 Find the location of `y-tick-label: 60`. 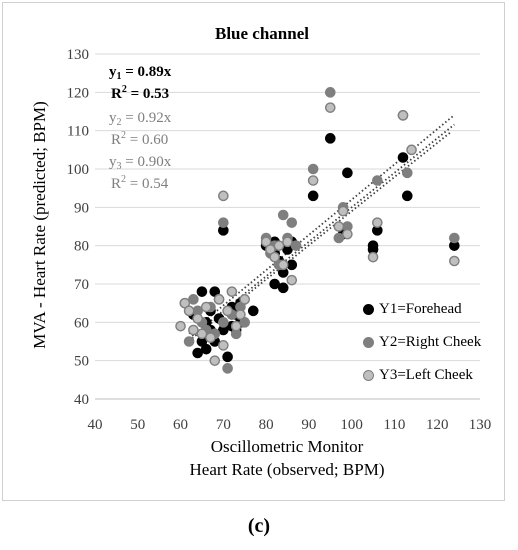

y-tick-label: 60 is located at coordinates (81, 323).